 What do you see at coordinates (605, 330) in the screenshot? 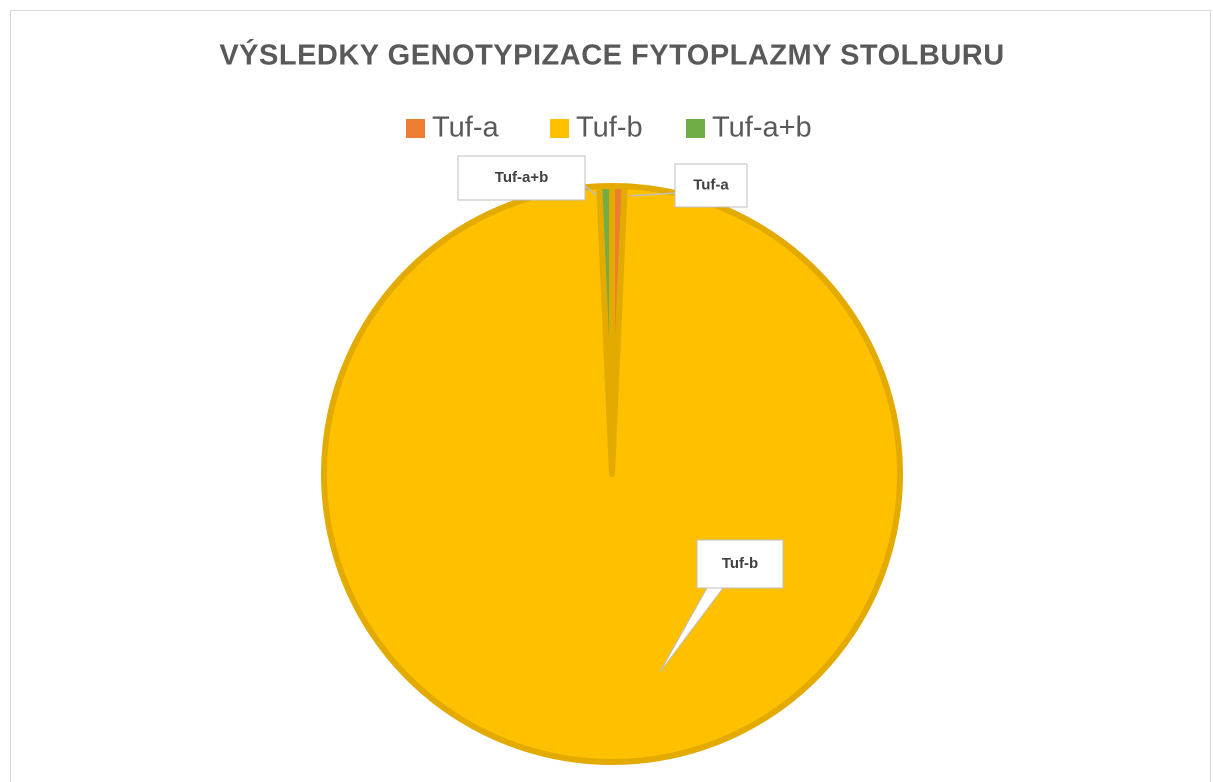
I see `pie-slice` at bounding box center [605, 330].